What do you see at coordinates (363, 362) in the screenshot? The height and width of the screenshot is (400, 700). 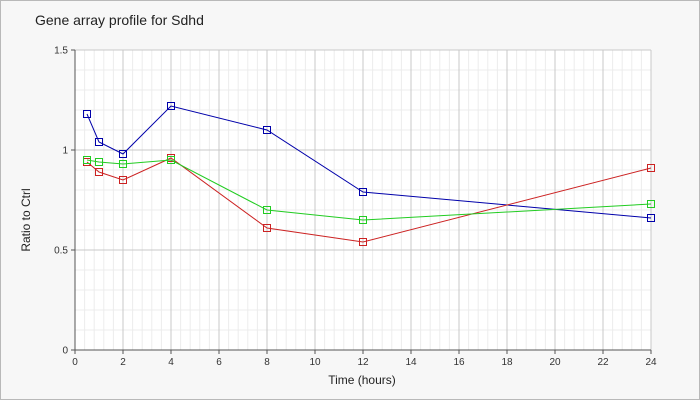 I see `x-tick-label: 12` at bounding box center [363, 362].